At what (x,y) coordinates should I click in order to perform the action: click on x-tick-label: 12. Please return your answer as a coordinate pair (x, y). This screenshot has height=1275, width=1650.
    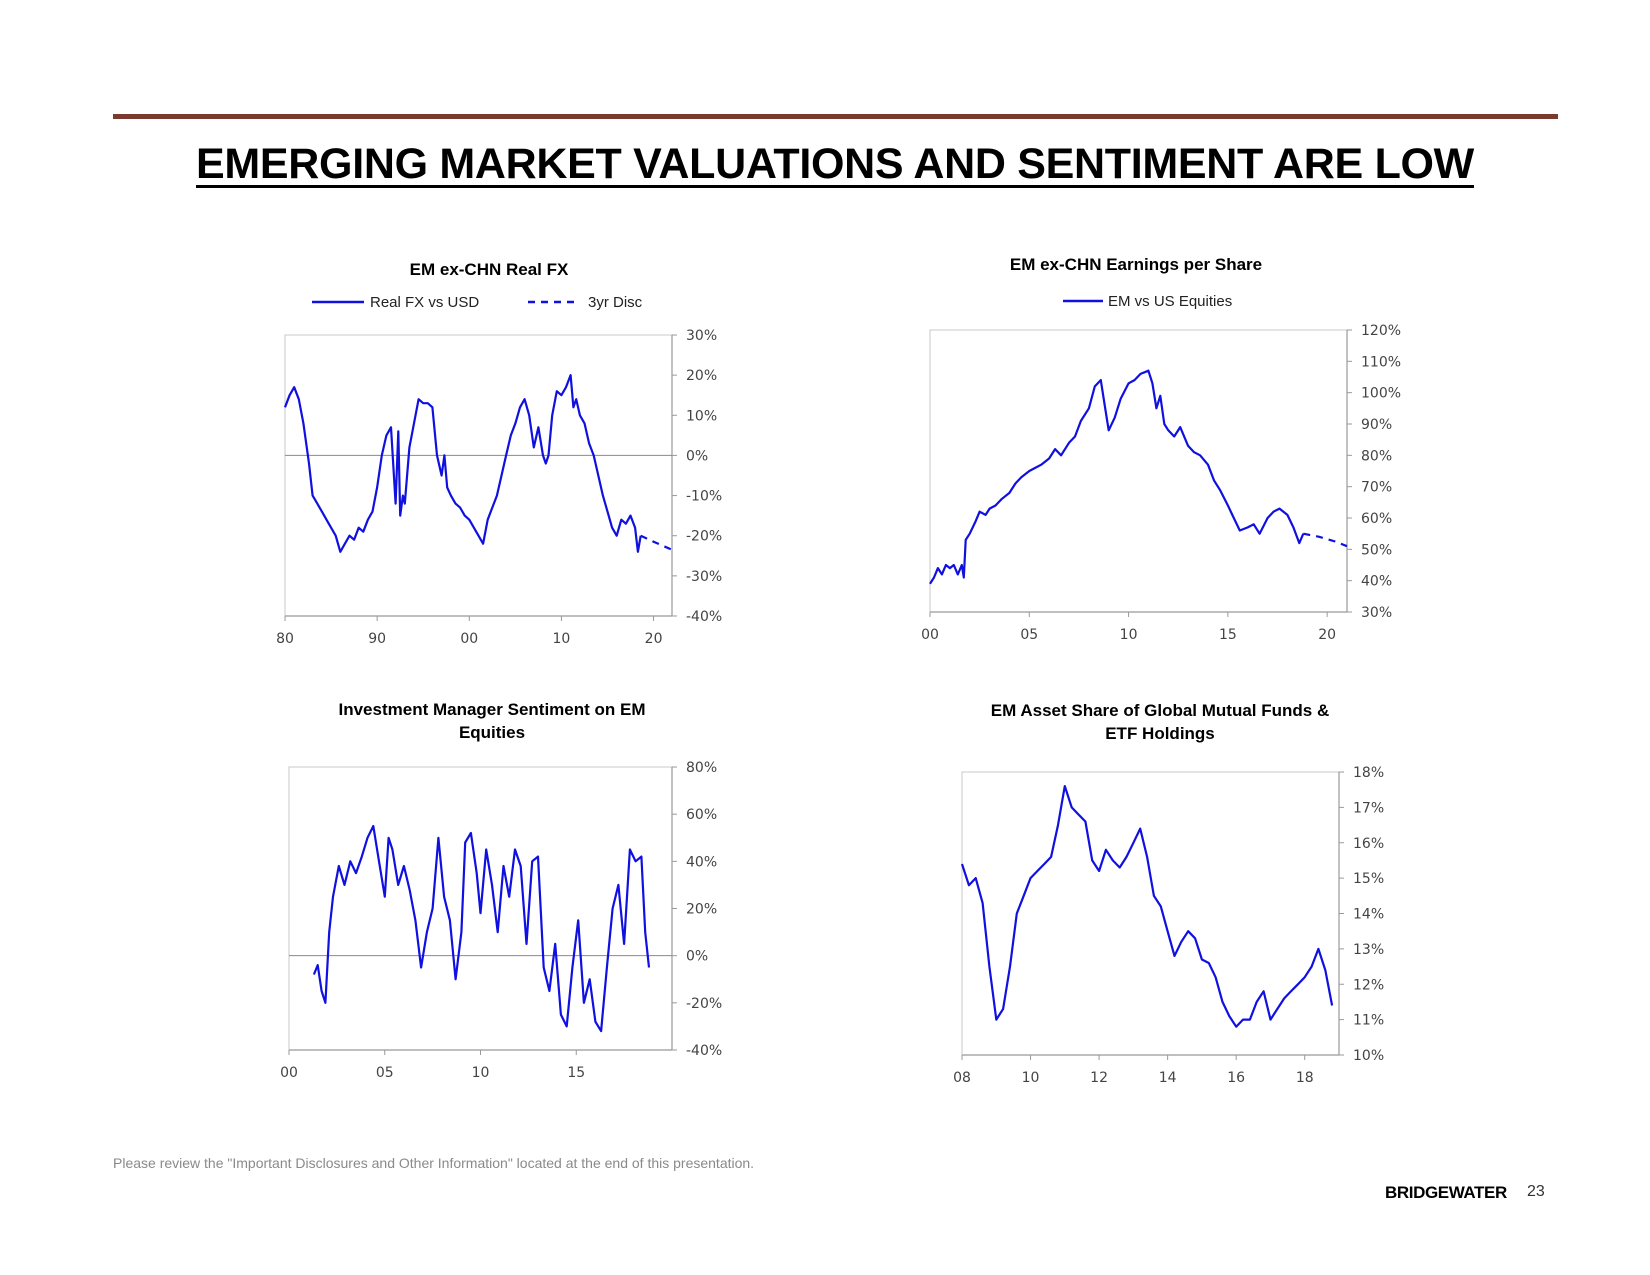
    Looking at the image, I should click on (1099, 1078).